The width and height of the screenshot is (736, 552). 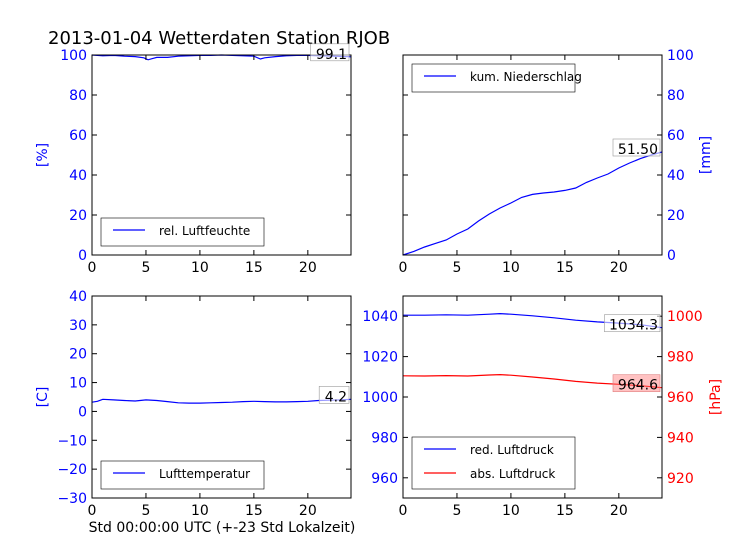 What do you see at coordinates (78, 297) in the screenshot?
I see `temperature-y-tick-label: 40` at bounding box center [78, 297].